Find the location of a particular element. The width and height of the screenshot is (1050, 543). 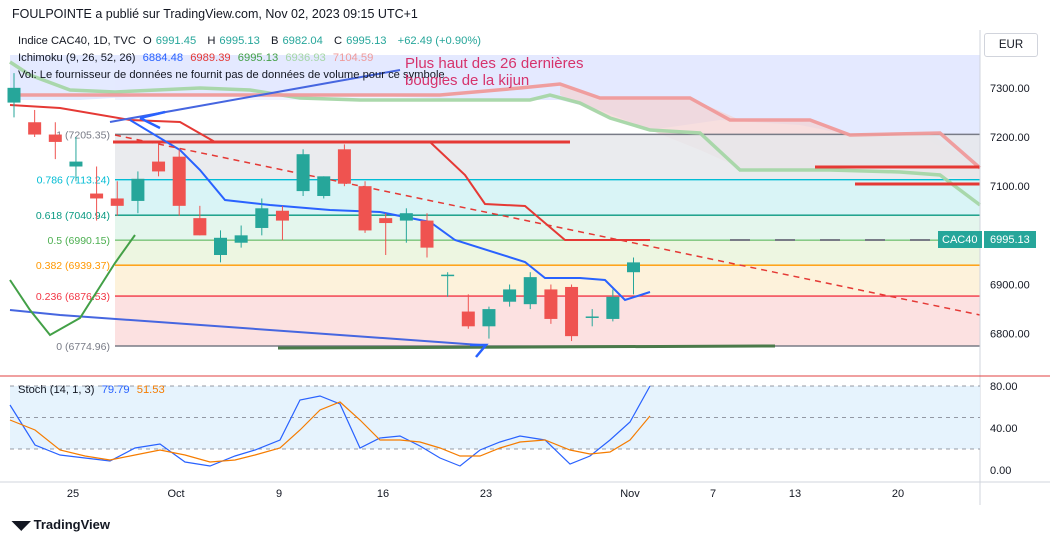

chikou-line is located at coordinates (72, 285).